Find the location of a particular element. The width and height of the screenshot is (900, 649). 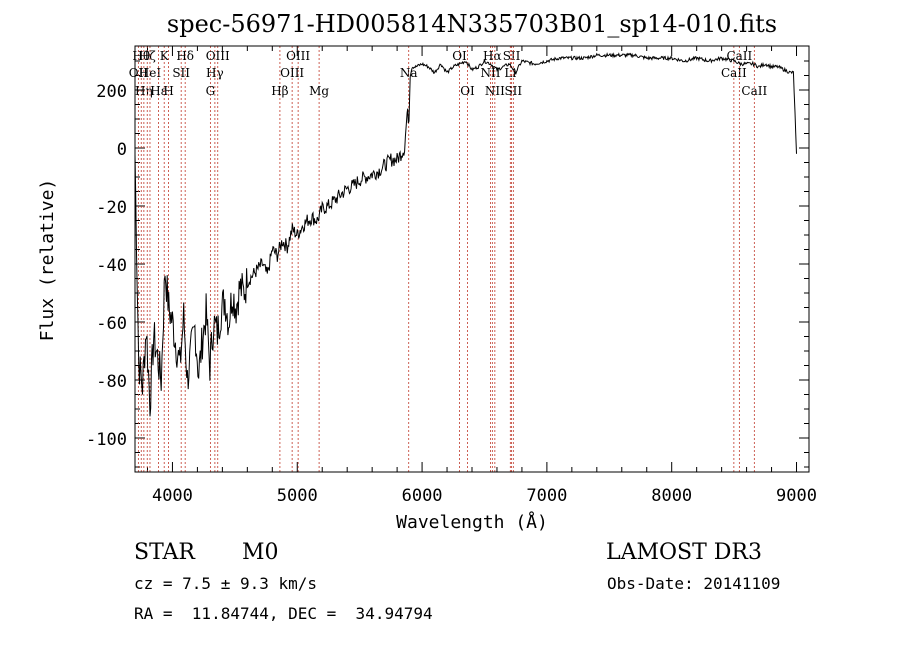

spectral-line-label: Hζ is located at coordinates (147, 56).